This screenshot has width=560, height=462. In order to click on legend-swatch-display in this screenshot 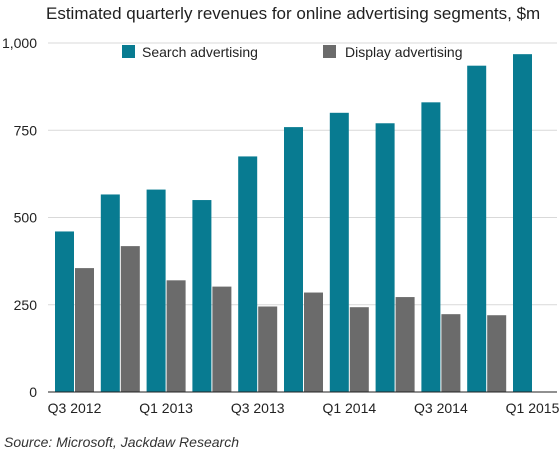, I will do `click(329, 51)`.